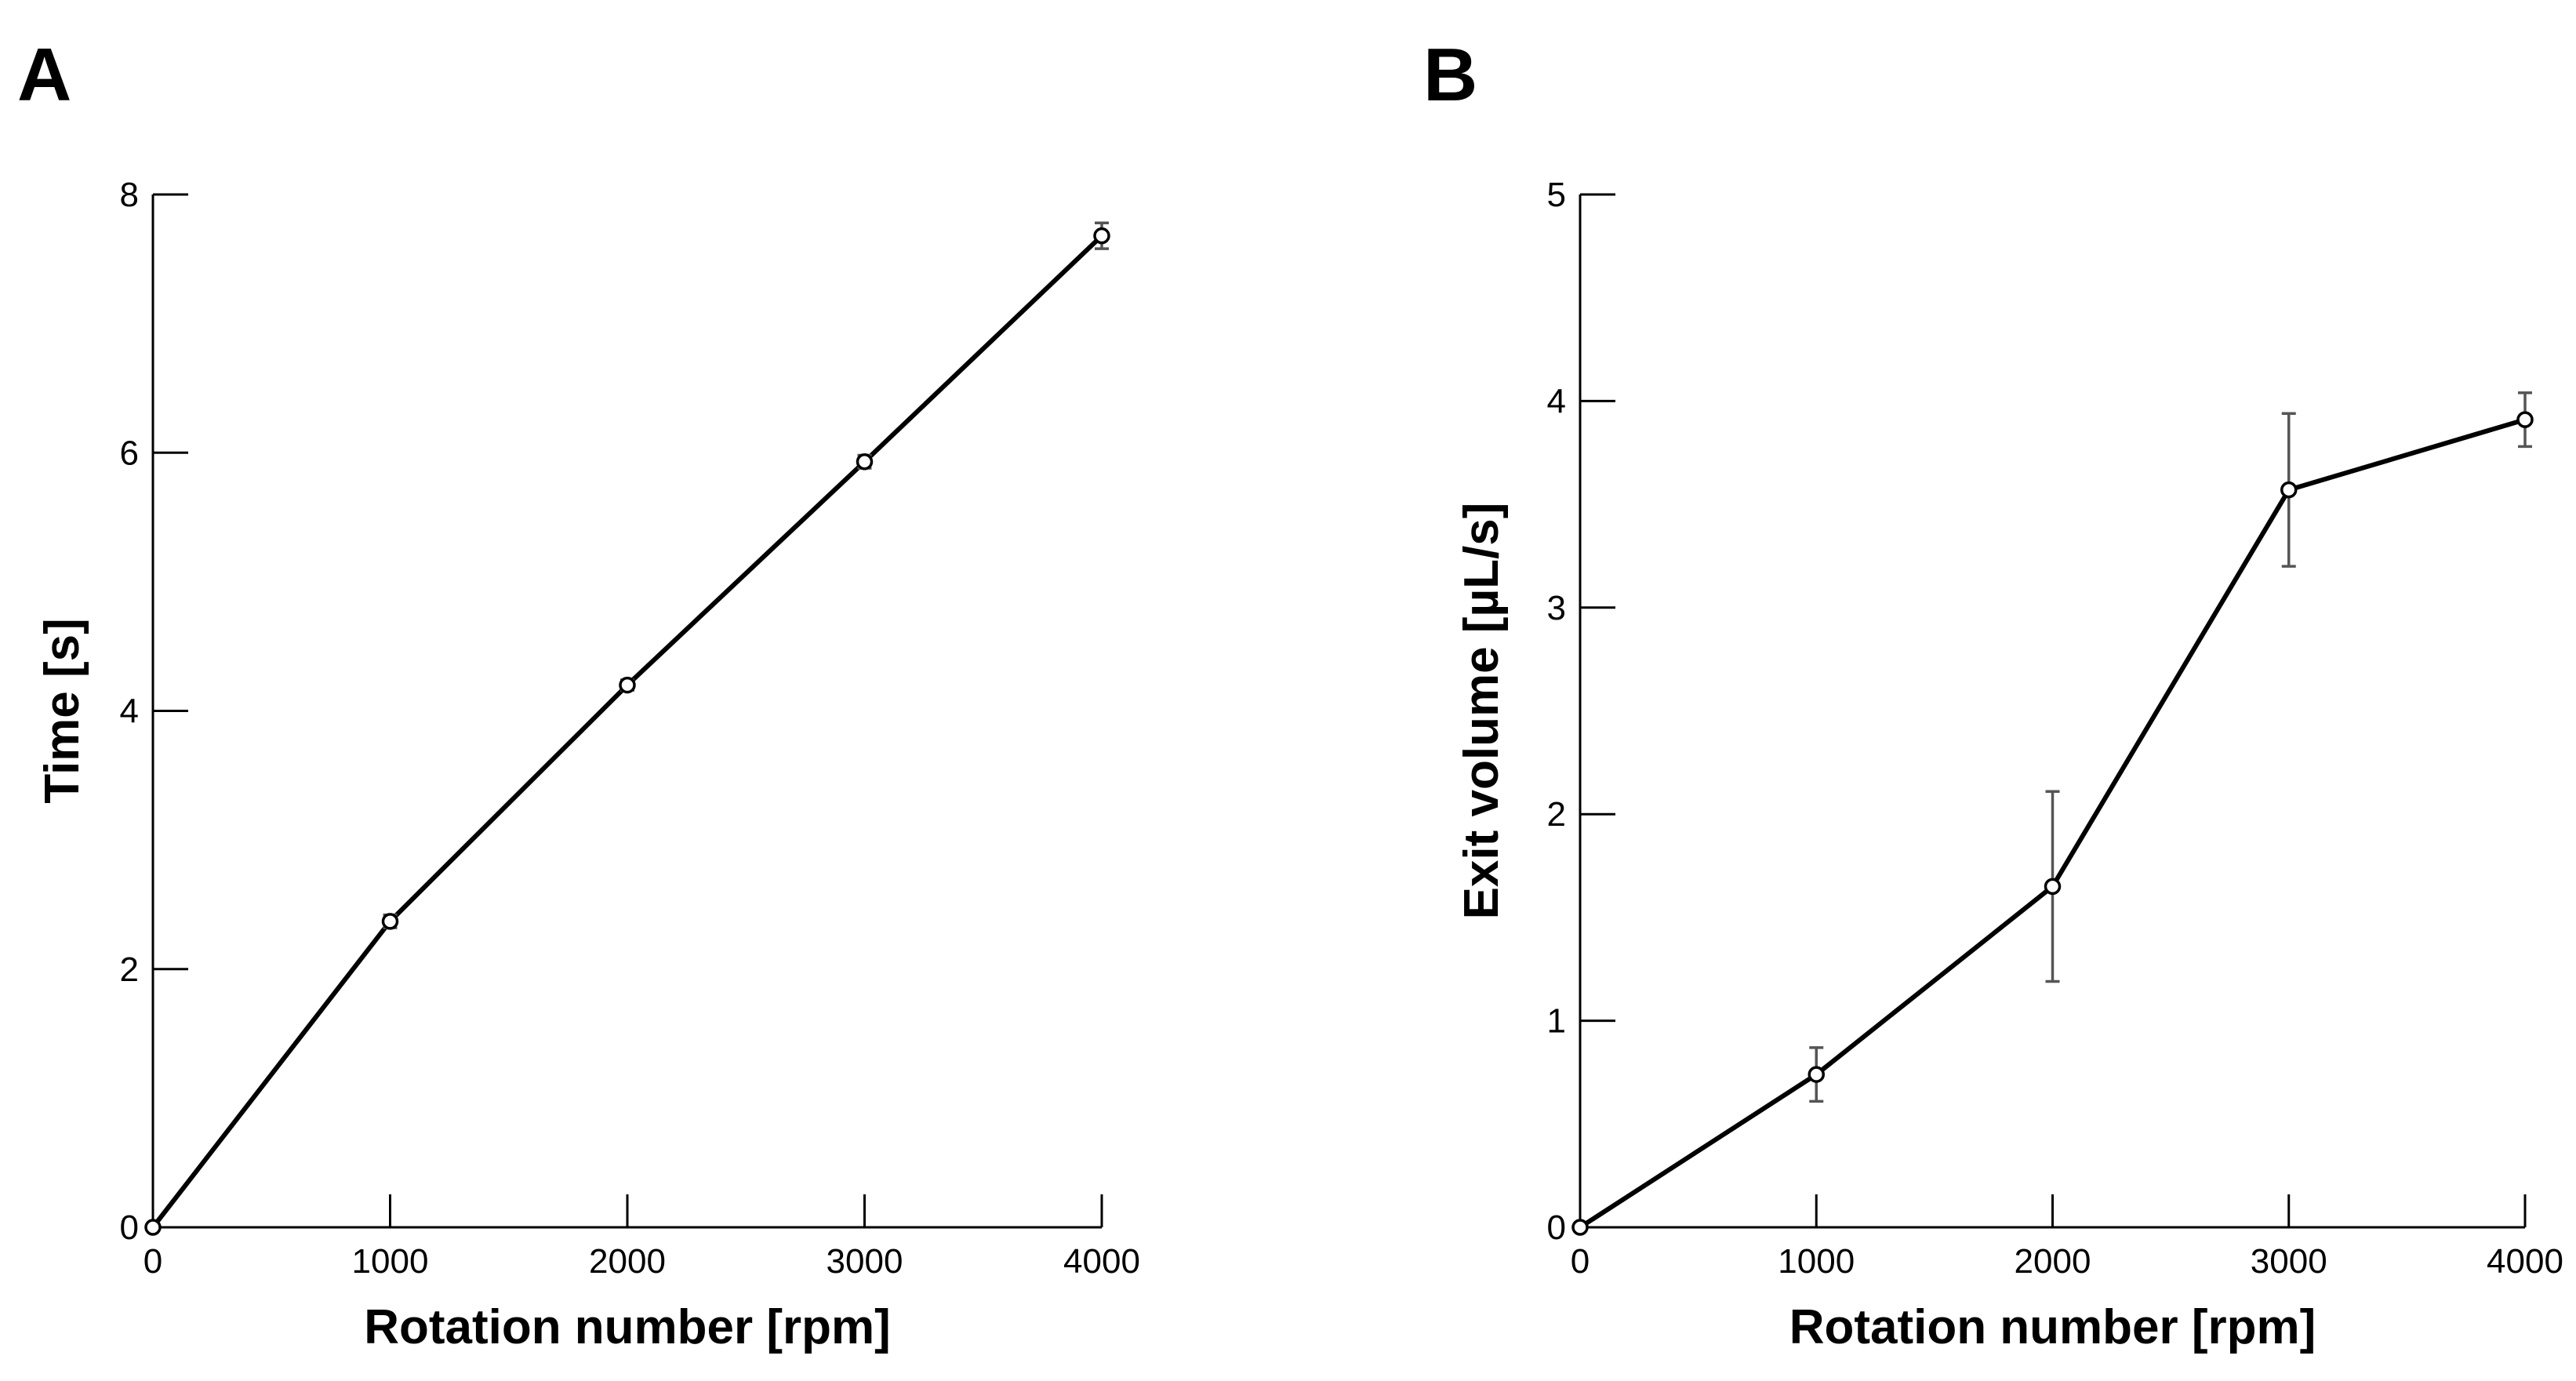 The image size is (2576, 1381). I want to click on y-tick-label: 3, so click(1556, 608).